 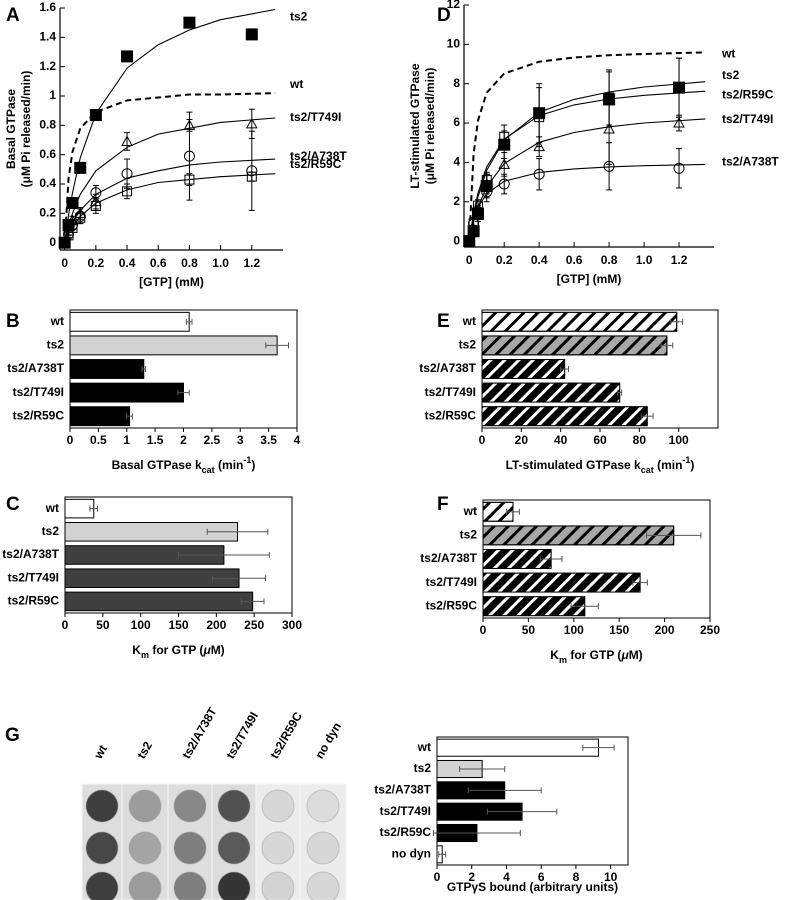 What do you see at coordinates (624, 655) in the screenshot?
I see `axis-title-part: μ` at bounding box center [624, 655].